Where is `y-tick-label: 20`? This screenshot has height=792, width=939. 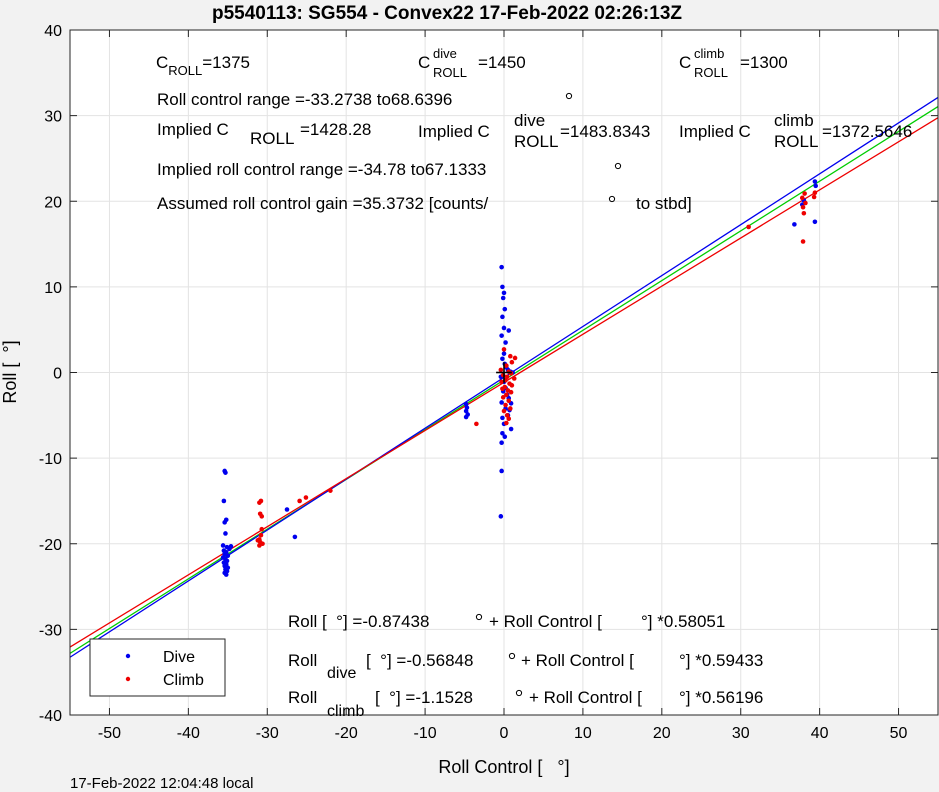 y-tick-label: 20 is located at coordinates (53, 202).